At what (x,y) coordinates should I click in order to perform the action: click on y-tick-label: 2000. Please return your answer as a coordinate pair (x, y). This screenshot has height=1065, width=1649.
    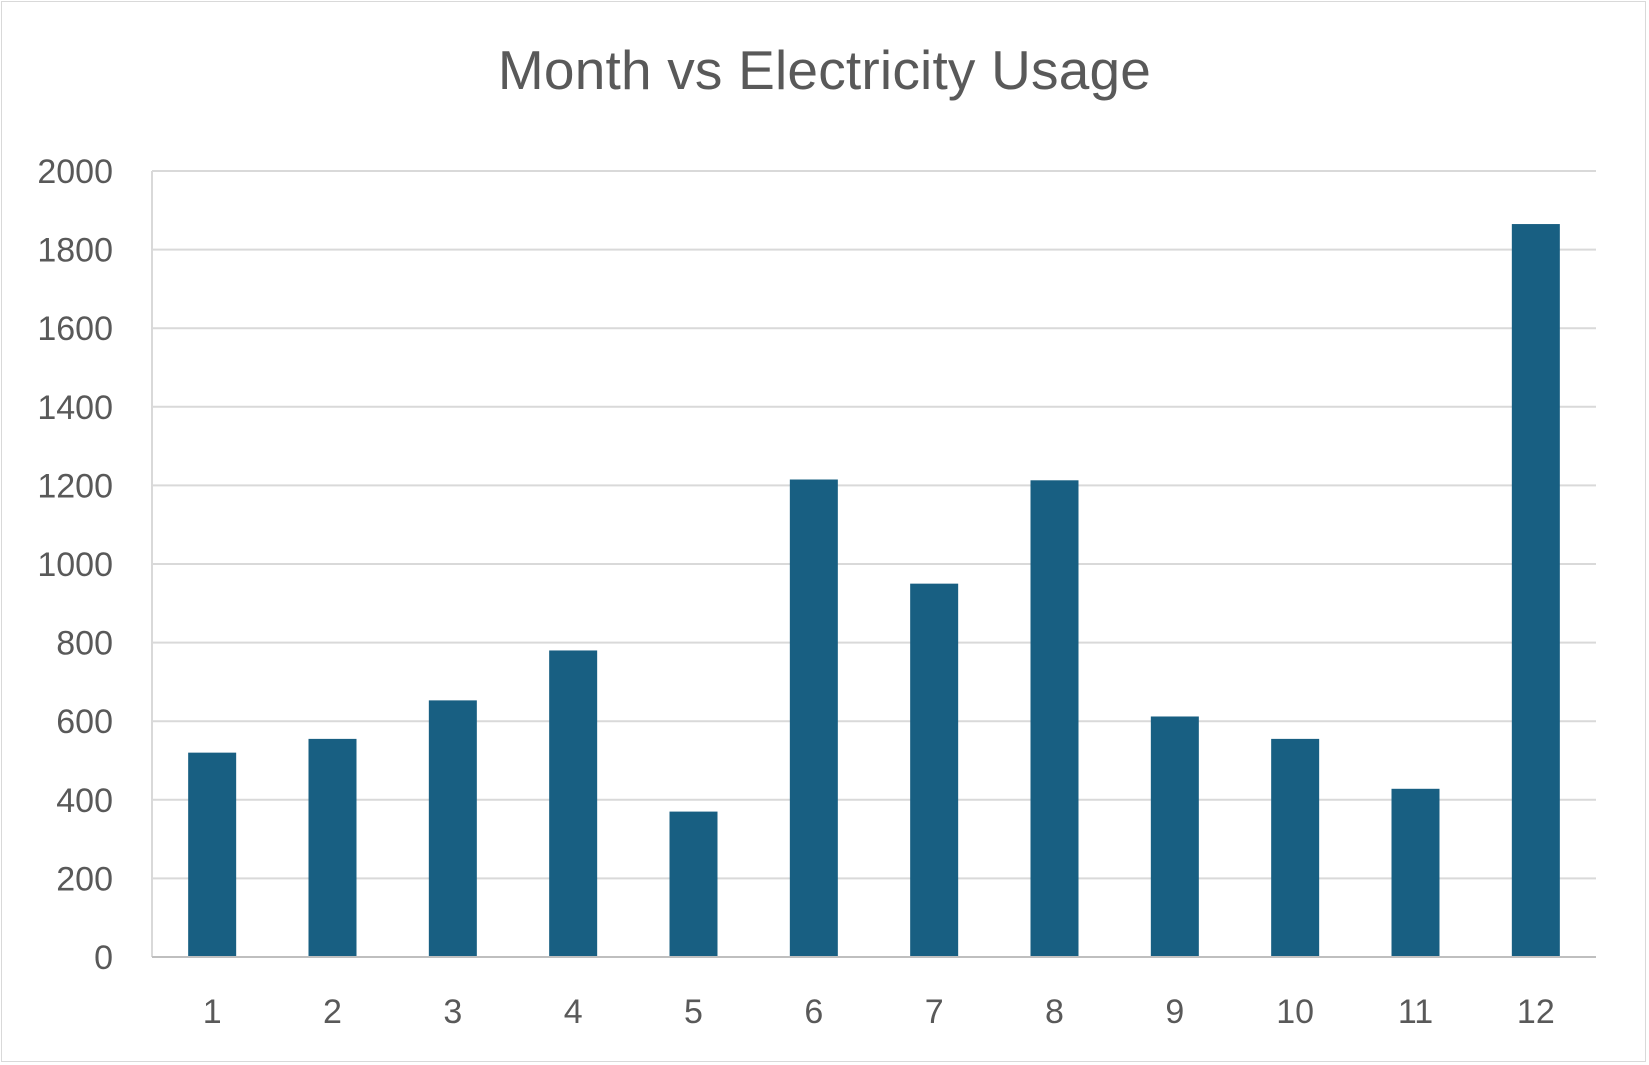
    Looking at the image, I should click on (75, 172).